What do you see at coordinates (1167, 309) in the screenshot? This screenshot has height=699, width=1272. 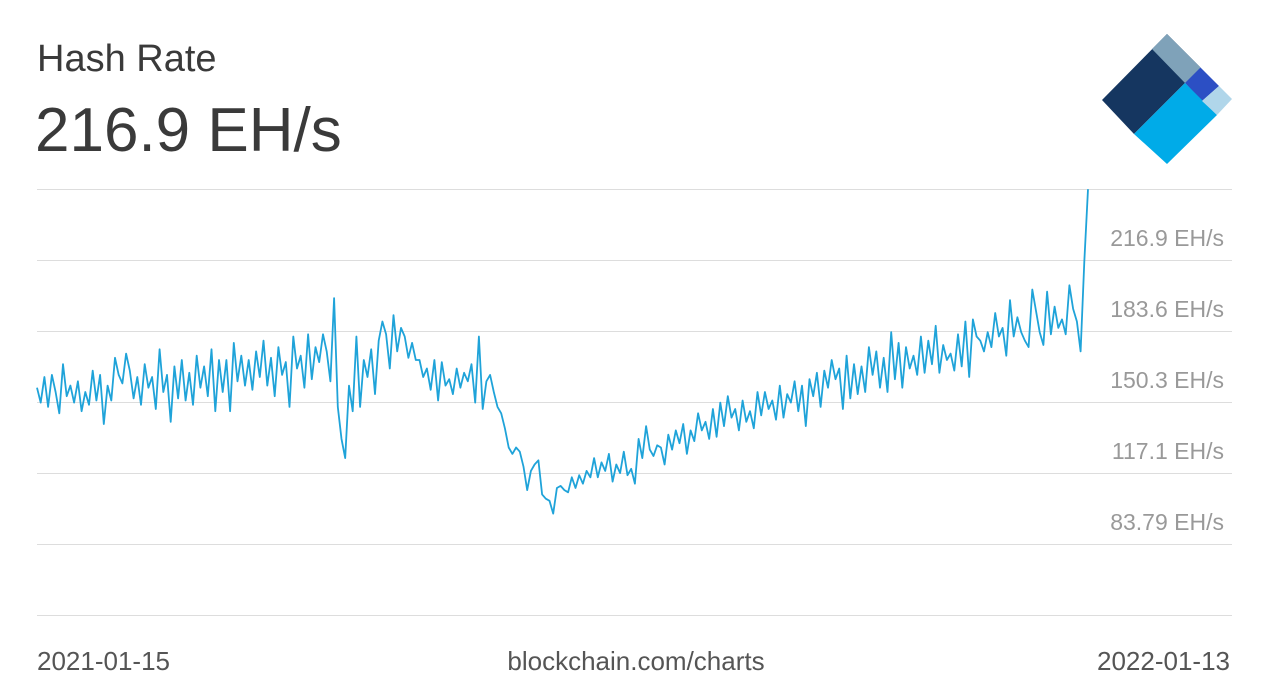 I see `y-tick-label: 183.6 EH/s` at bounding box center [1167, 309].